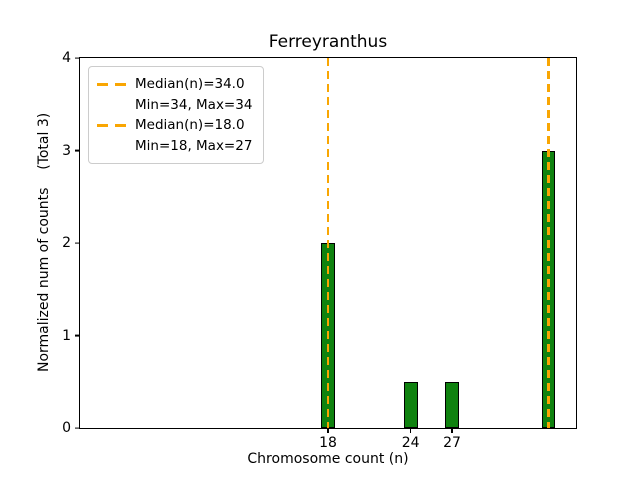 This screenshot has height=480, width=640. I want to click on legend-entry: Median(n)=18.0, so click(174, 125).